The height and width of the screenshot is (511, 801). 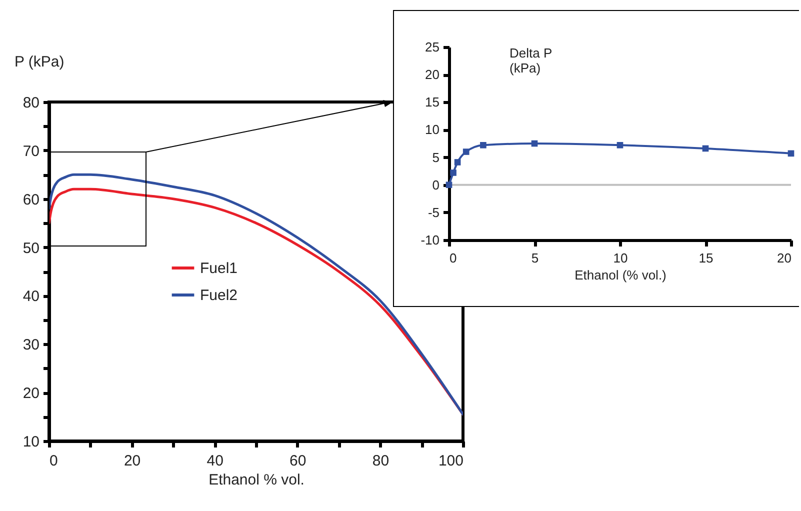 I want to click on x-tick-label: 5, so click(x=535, y=258).